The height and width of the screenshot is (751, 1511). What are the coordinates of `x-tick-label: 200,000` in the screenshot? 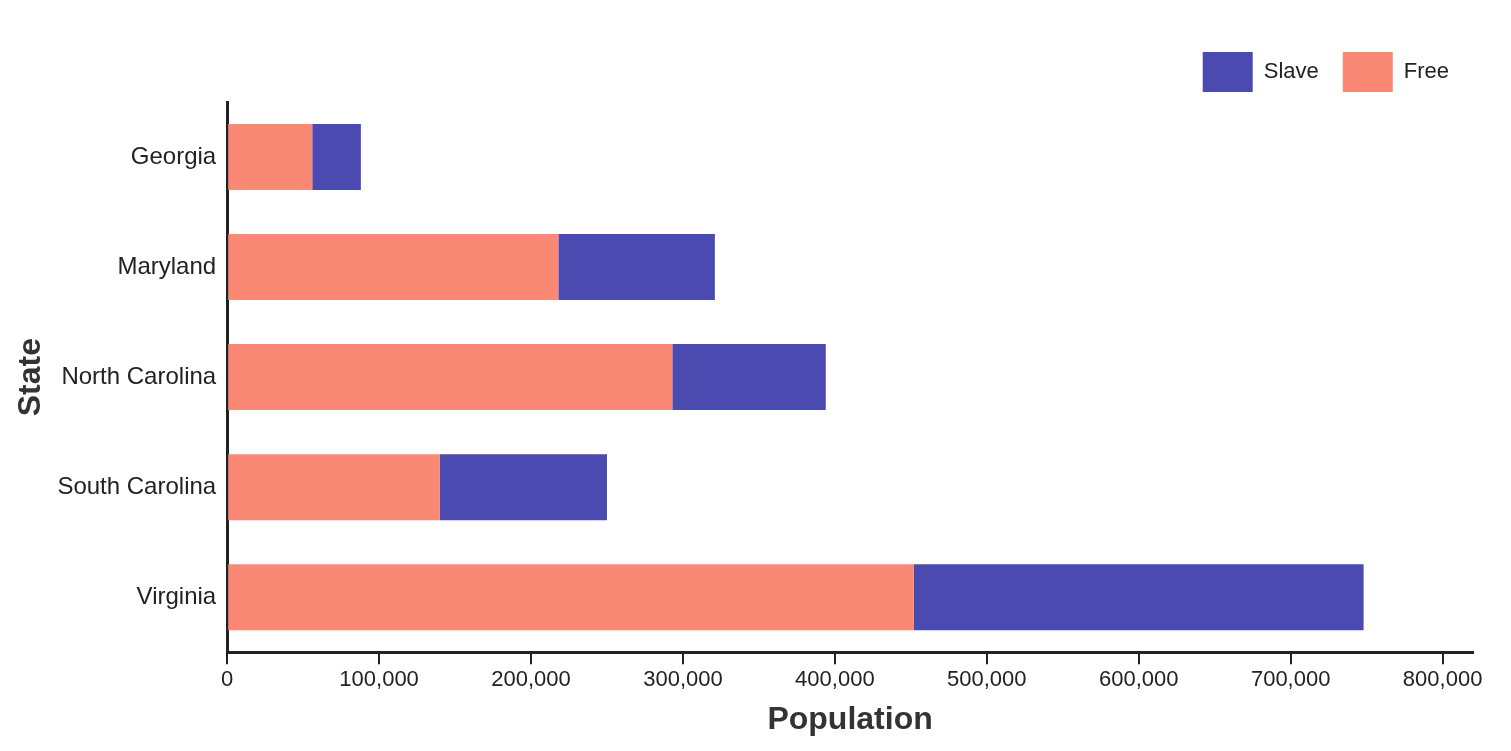 It's located at (531, 679).